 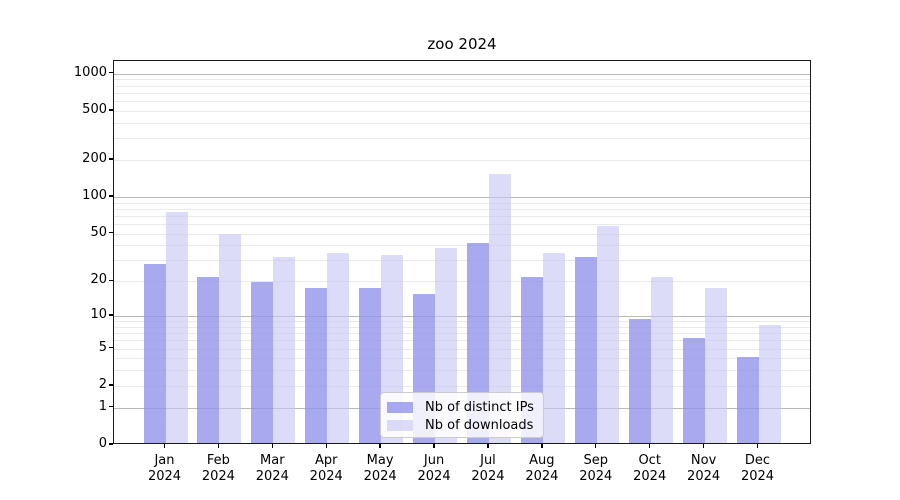 I want to click on x-tick-mark-nov, so click(x=703, y=446).